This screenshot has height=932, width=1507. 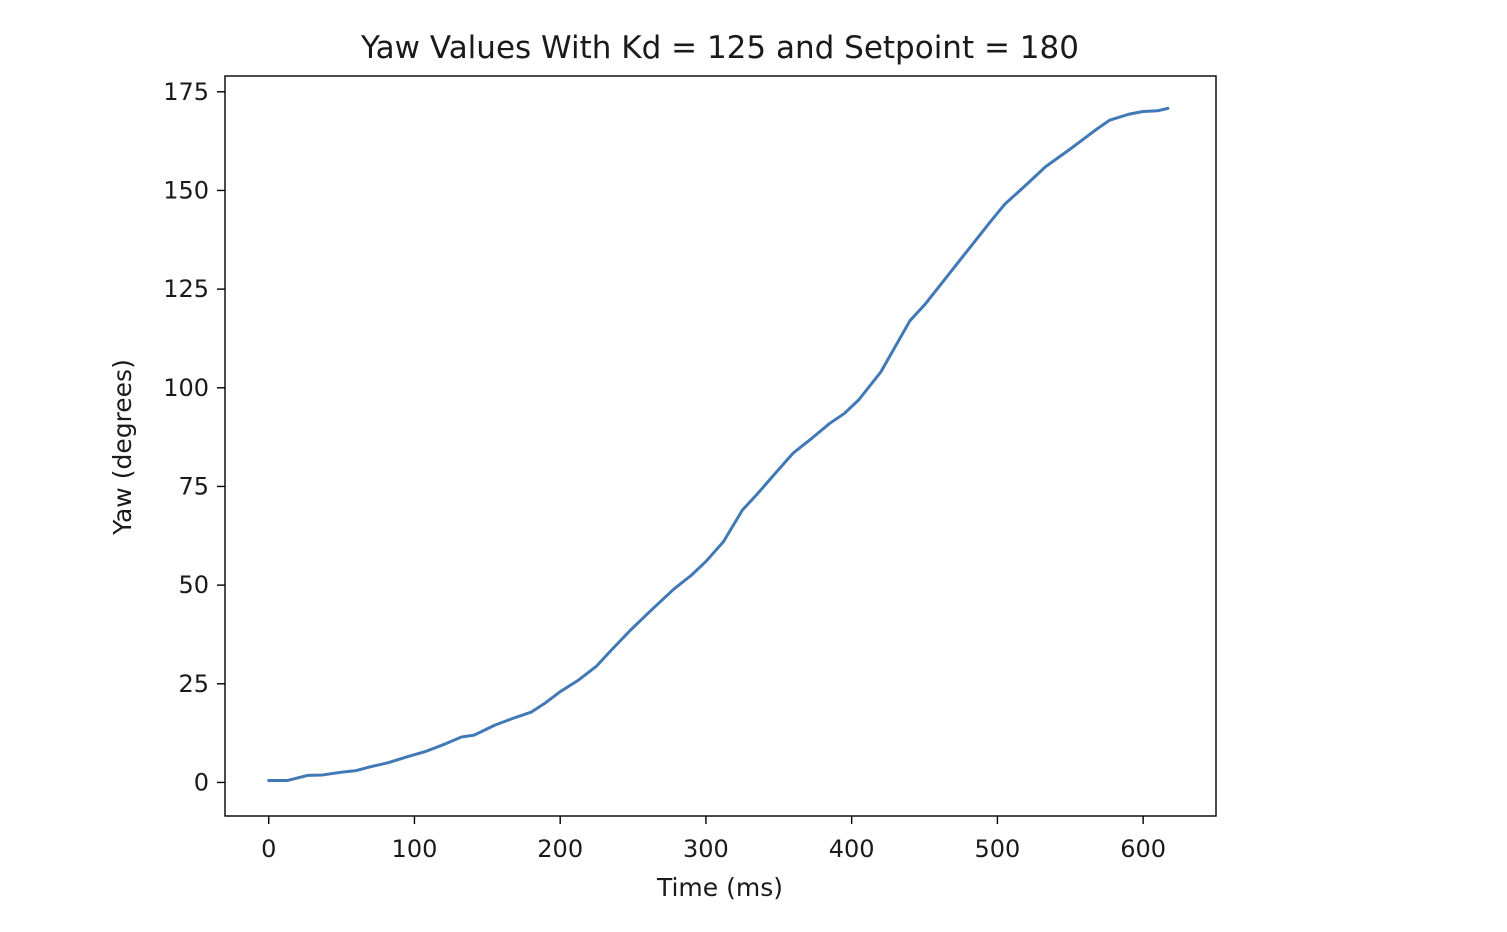 I want to click on x-axis: 0 100 200 300 400 500 600, so click(x=713, y=839).